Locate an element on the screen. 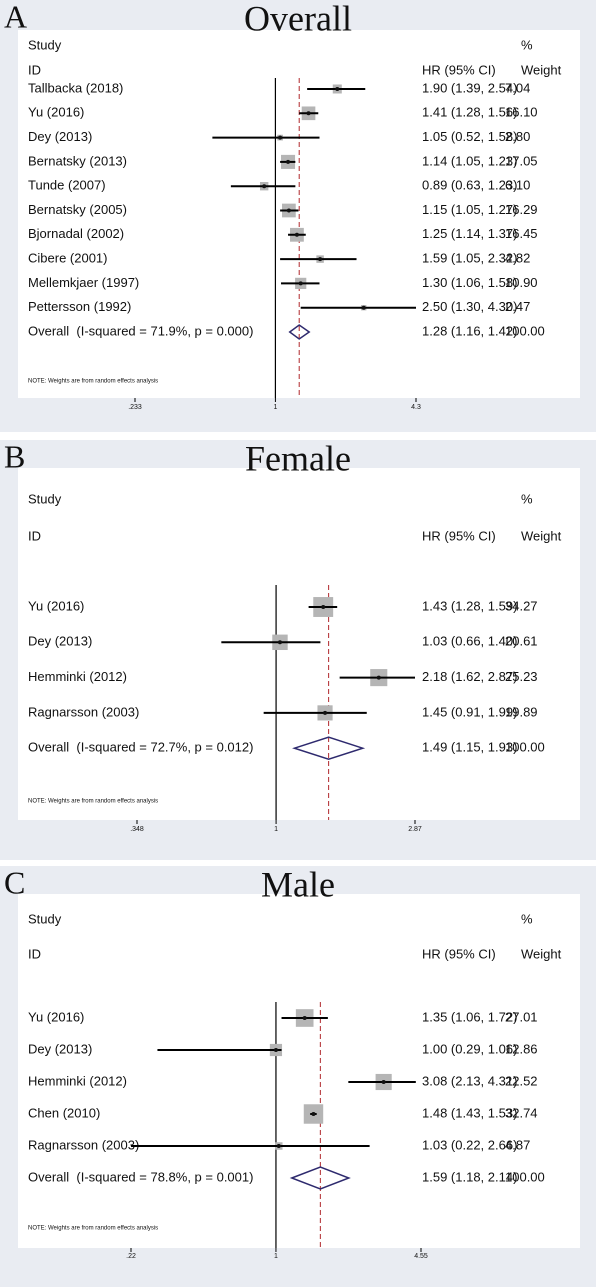  panel-title: Female is located at coordinates (298, 458).